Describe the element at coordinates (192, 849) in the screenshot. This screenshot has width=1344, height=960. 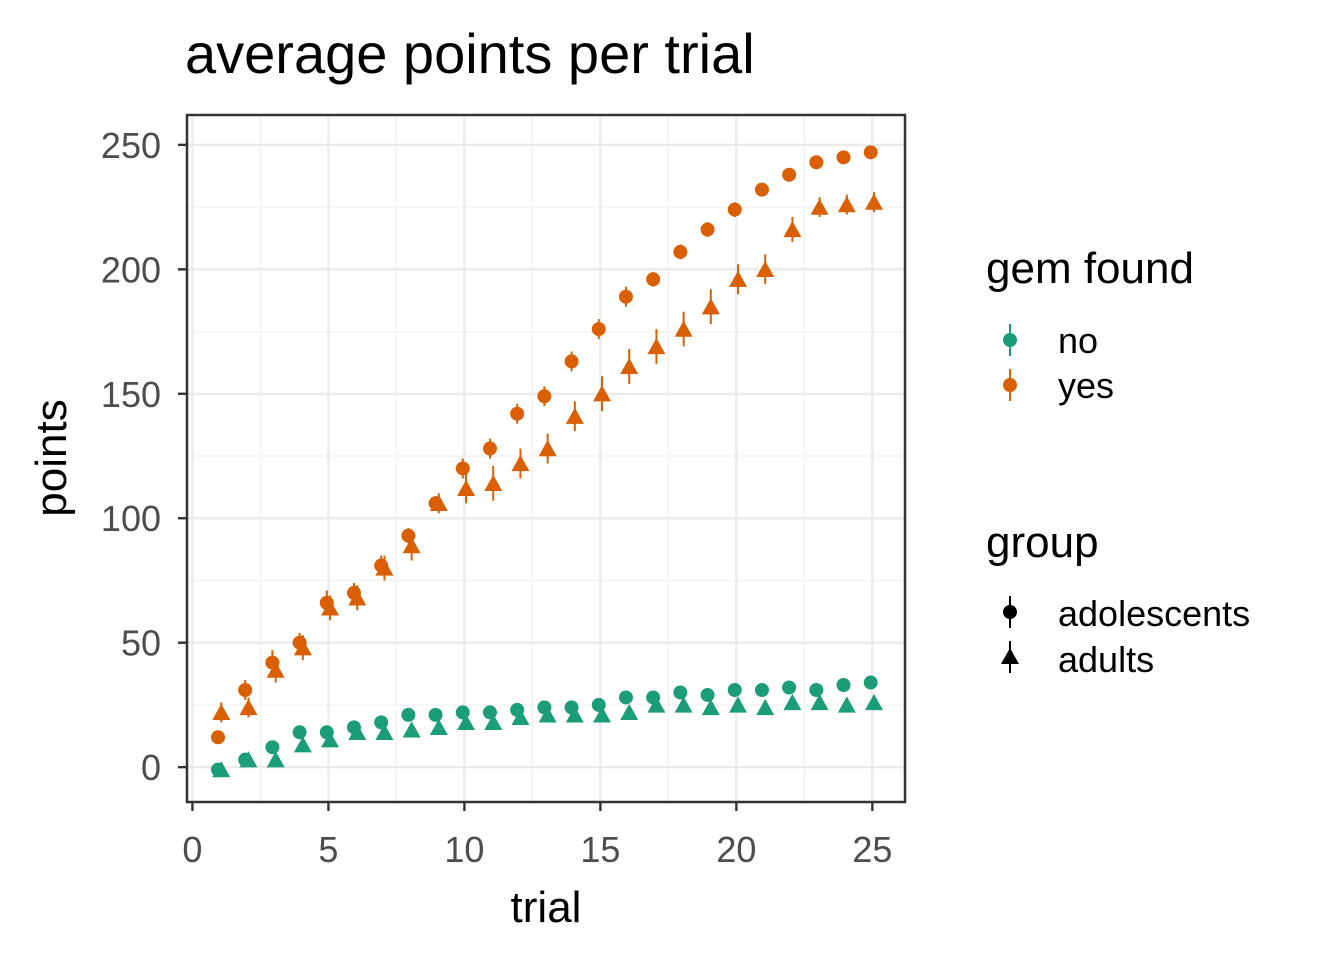
I see `x-tick-label: 0` at that location.